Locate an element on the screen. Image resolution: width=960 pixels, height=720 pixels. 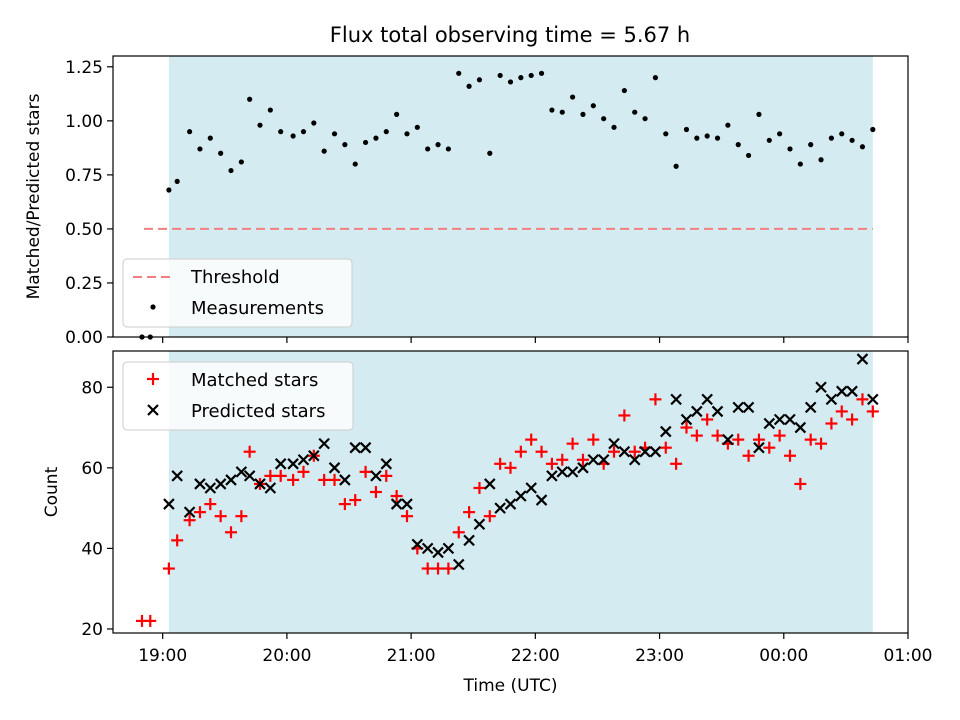
x-tick-label: 21:00 is located at coordinates (411, 656).